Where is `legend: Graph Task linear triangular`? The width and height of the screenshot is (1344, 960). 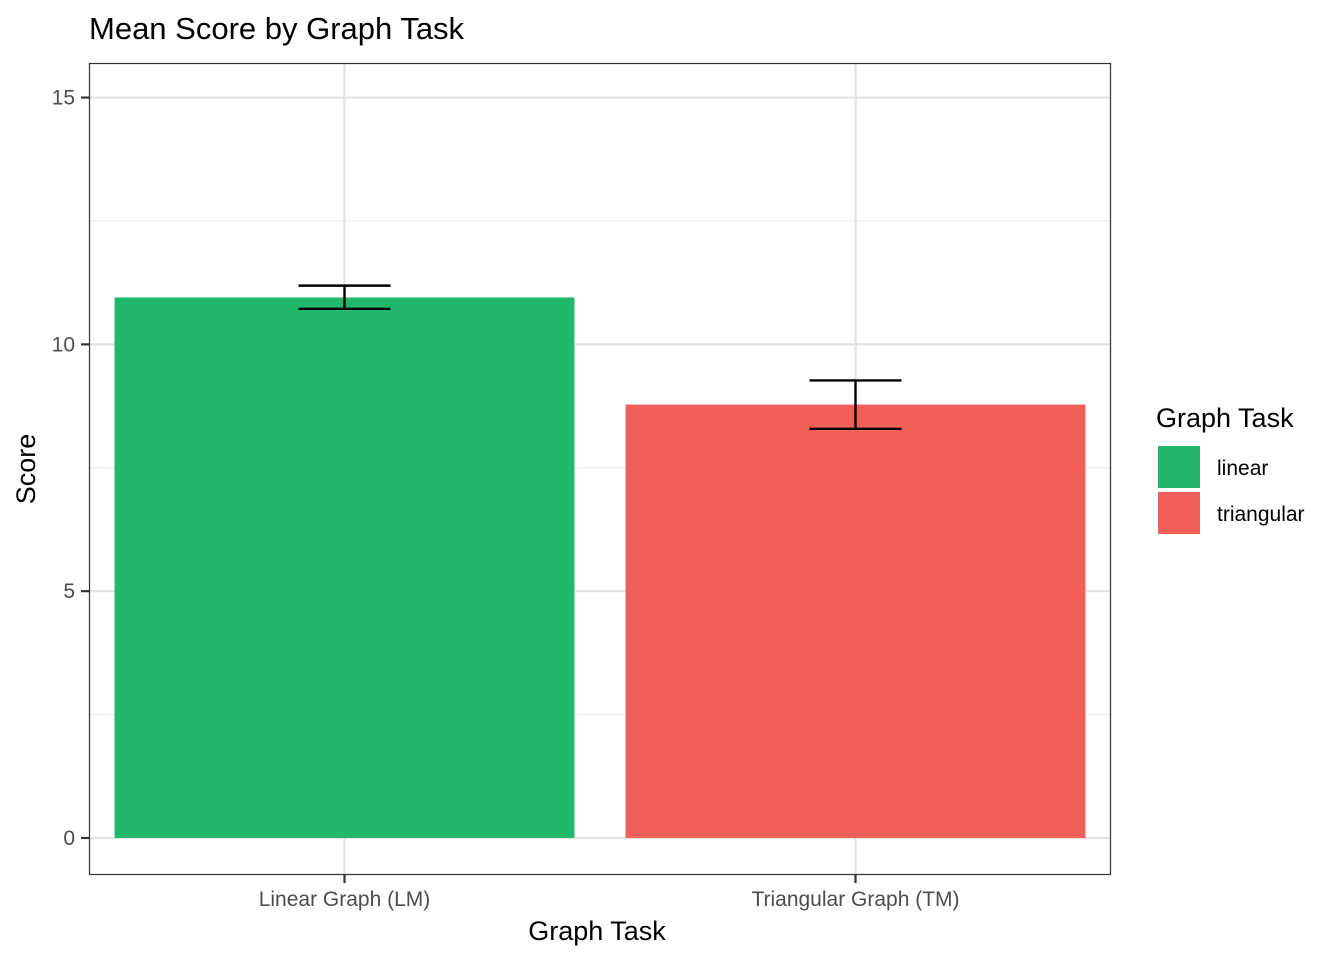 legend: Graph Task linear triangular is located at coordinates (1230, 468).